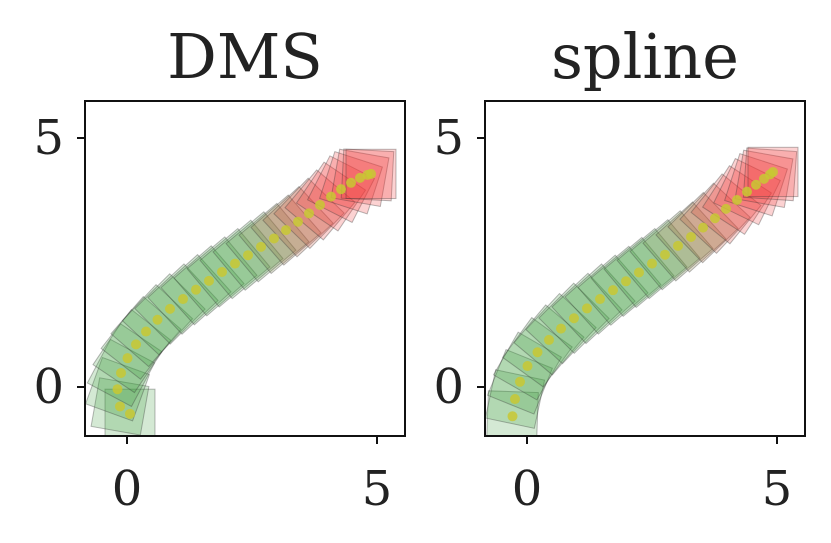 The width and height of the screenshot is (831, 543). I want to click on xtick-label-spline-5: 5, so click(777, 489).